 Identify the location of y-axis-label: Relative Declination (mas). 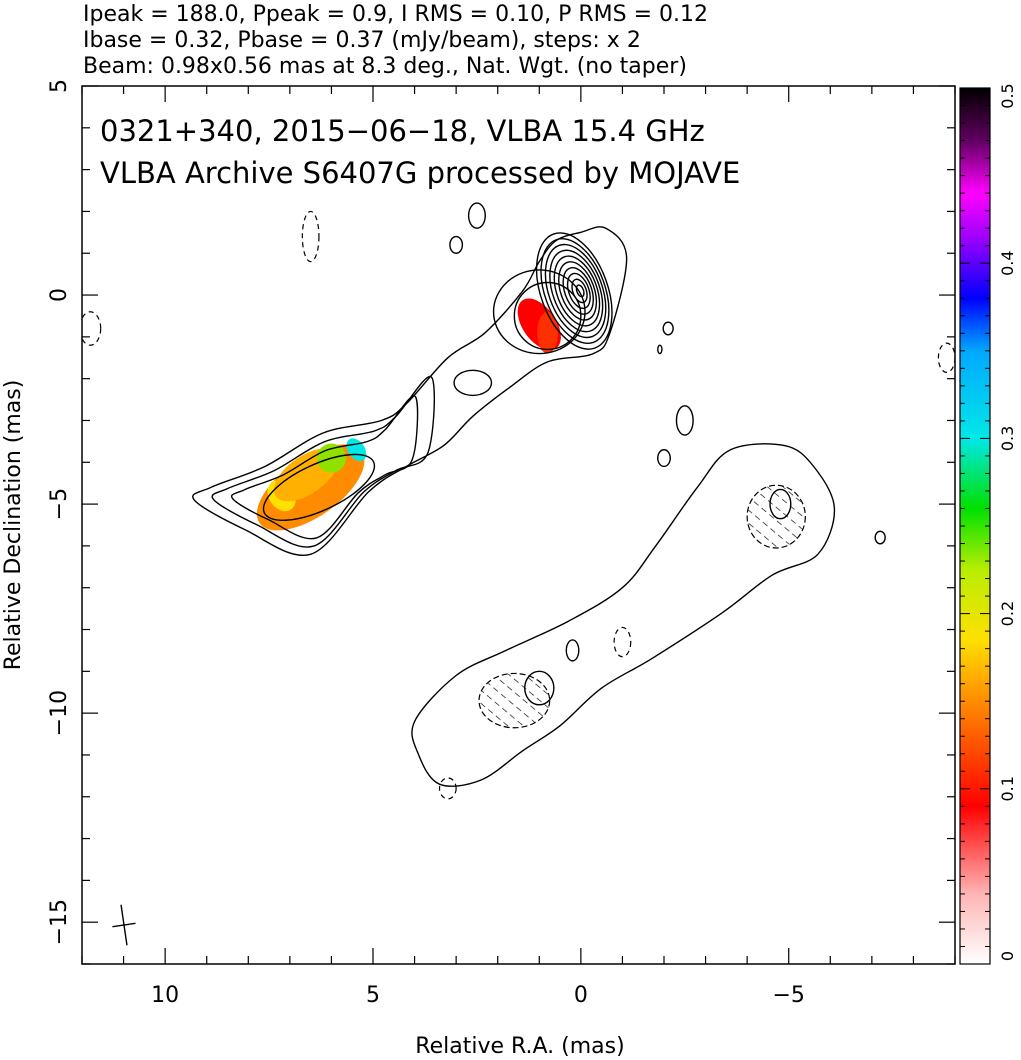
(13, 525).